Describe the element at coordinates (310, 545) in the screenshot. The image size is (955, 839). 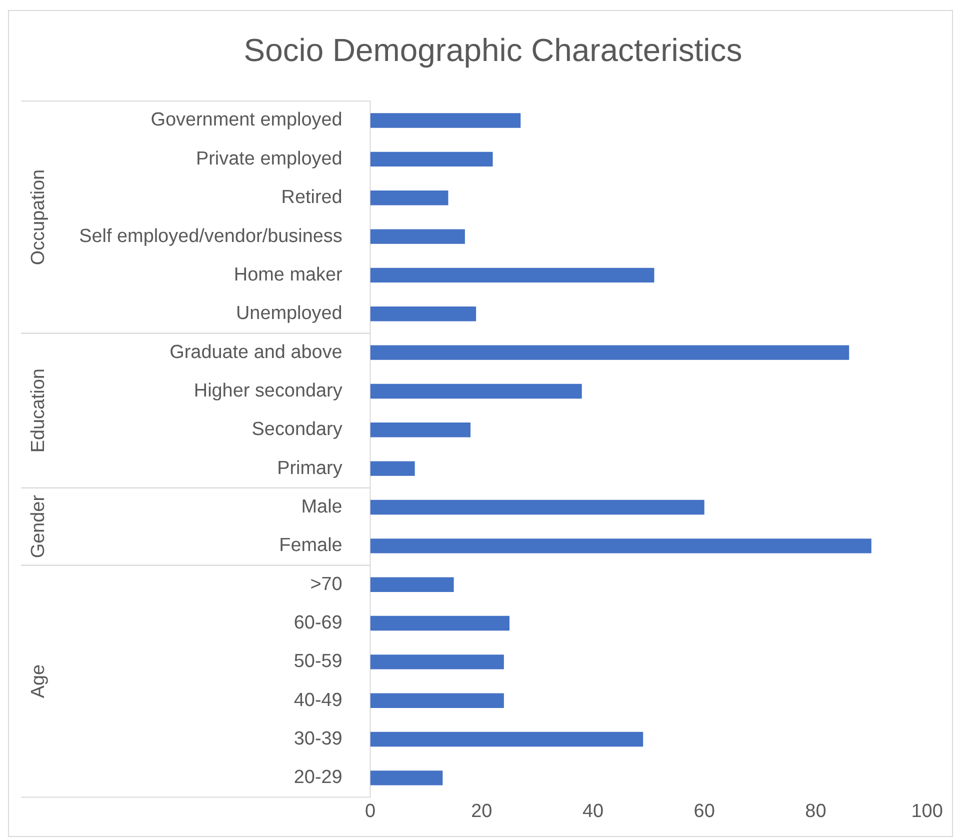
I see `y-tick-label: Female` at that location.